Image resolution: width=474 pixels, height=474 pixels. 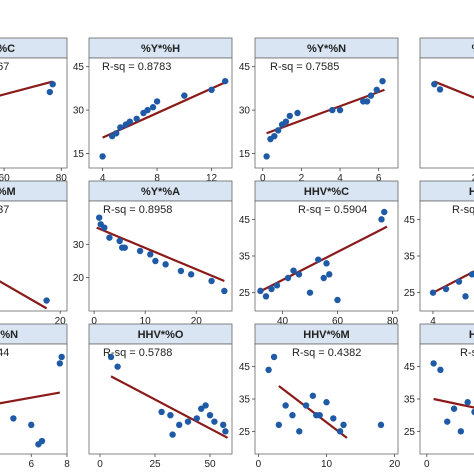 What do you see at coordinates (473, 49) in the screenshot?
I see `panel-title: %Y*%O` at bounding box center [473, 49].